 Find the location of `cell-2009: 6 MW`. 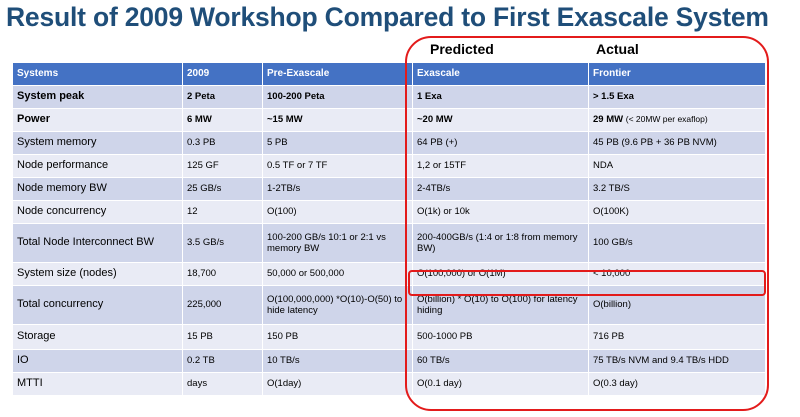

cell-2009: 6 MW is located at coordinates (222, 120).